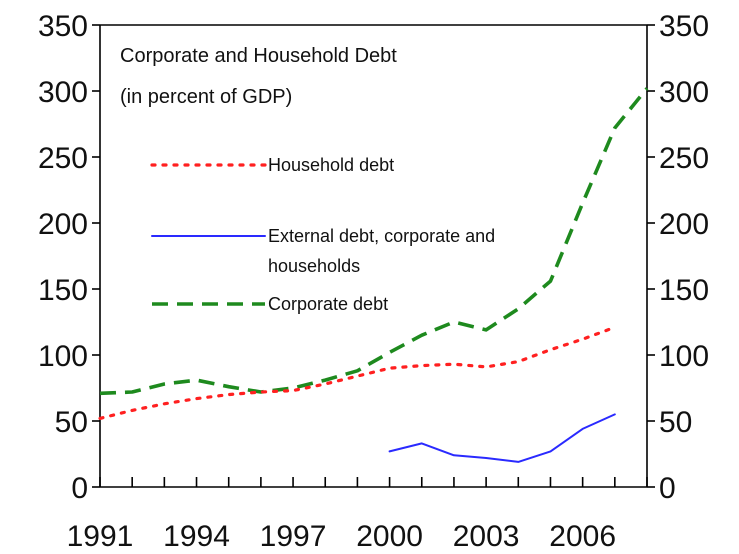 The image size is (739, 554). What do you see at coordinates (486, 536) in the screenshot?
I see `x-tick-label: 2003` at bounding box center [486, 536].